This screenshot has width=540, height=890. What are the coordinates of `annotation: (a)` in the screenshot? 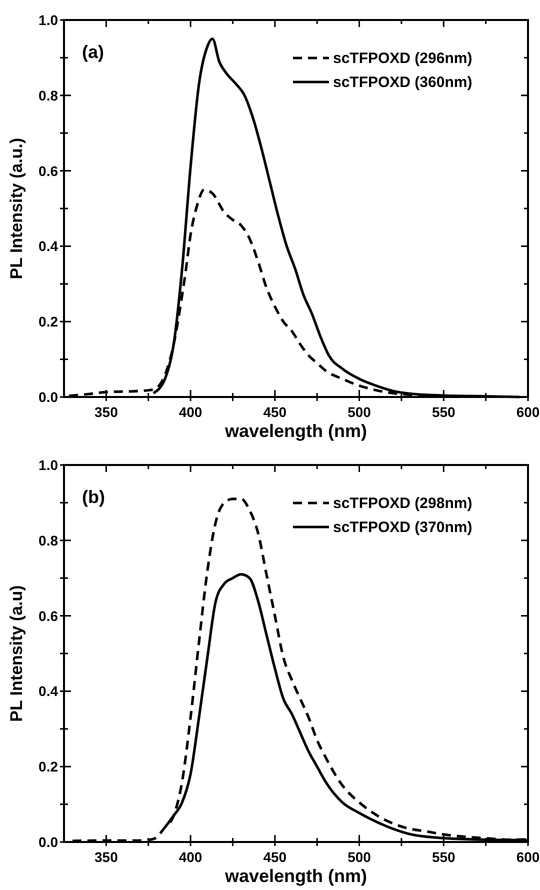 It's located at (93, 52).